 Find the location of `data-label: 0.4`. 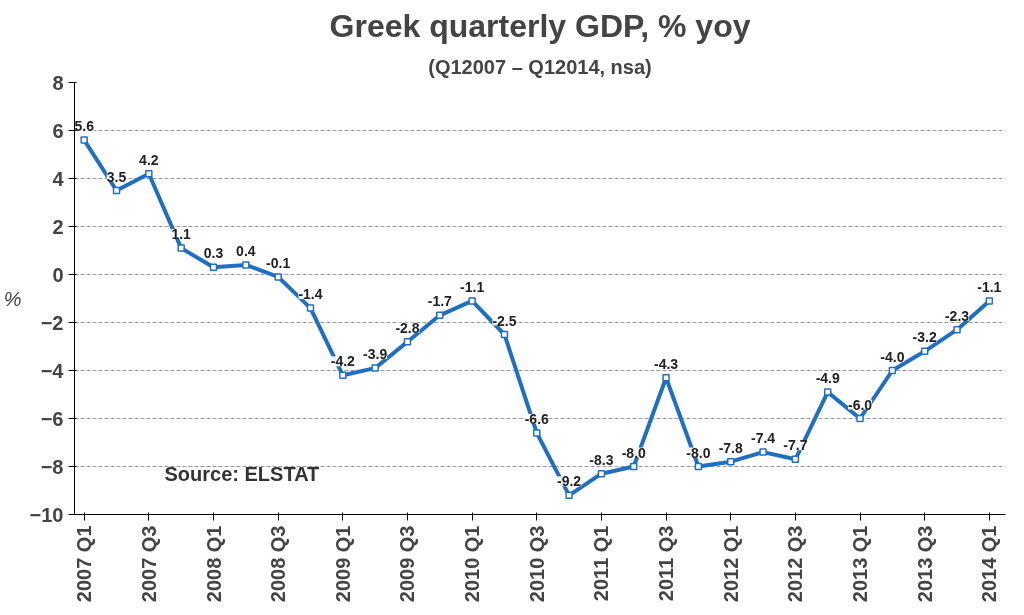

data-label: 0.4 is located at coordinates (246, 250).